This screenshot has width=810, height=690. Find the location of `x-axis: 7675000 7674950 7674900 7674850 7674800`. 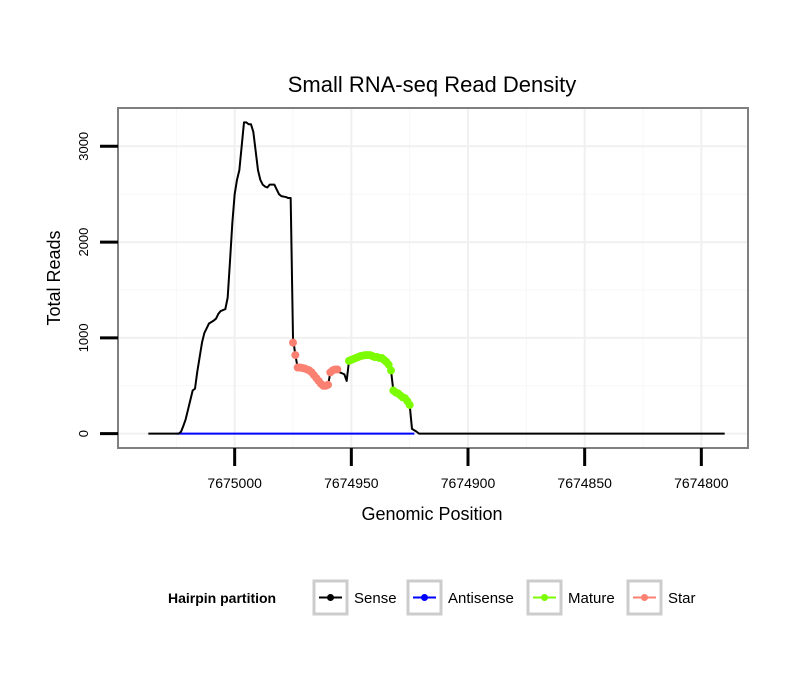

x-axis: 7675000 7674950 7674900 7674850 7674800 is located at coordinates (468, 469).